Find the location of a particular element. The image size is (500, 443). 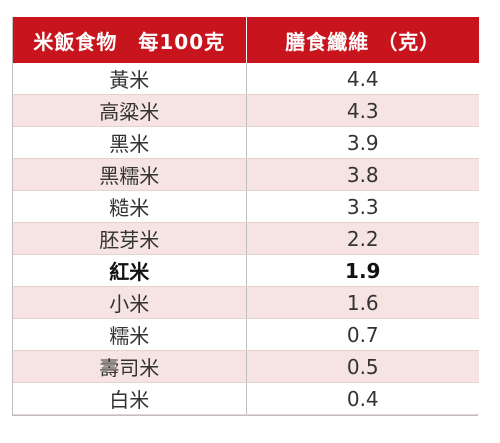

fiber-cell: 2.2 is located at coordinates (362, 238).